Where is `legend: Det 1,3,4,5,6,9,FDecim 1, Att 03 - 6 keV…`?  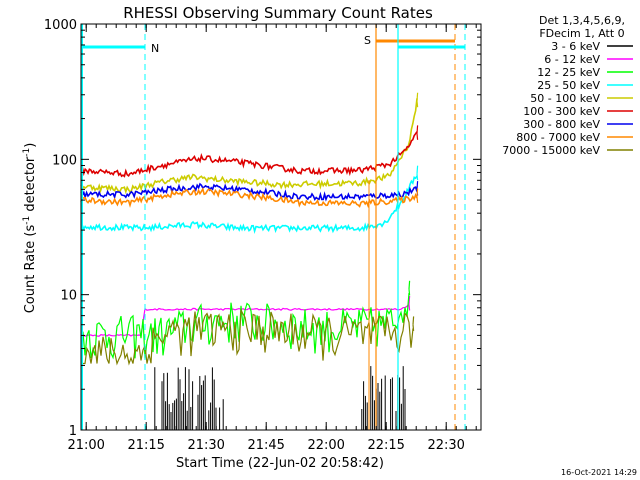 legend: Det 1,3,4,5,6,9,FDecim 1, Att 03 - 6 keV… is located at coordinates (567, 85).